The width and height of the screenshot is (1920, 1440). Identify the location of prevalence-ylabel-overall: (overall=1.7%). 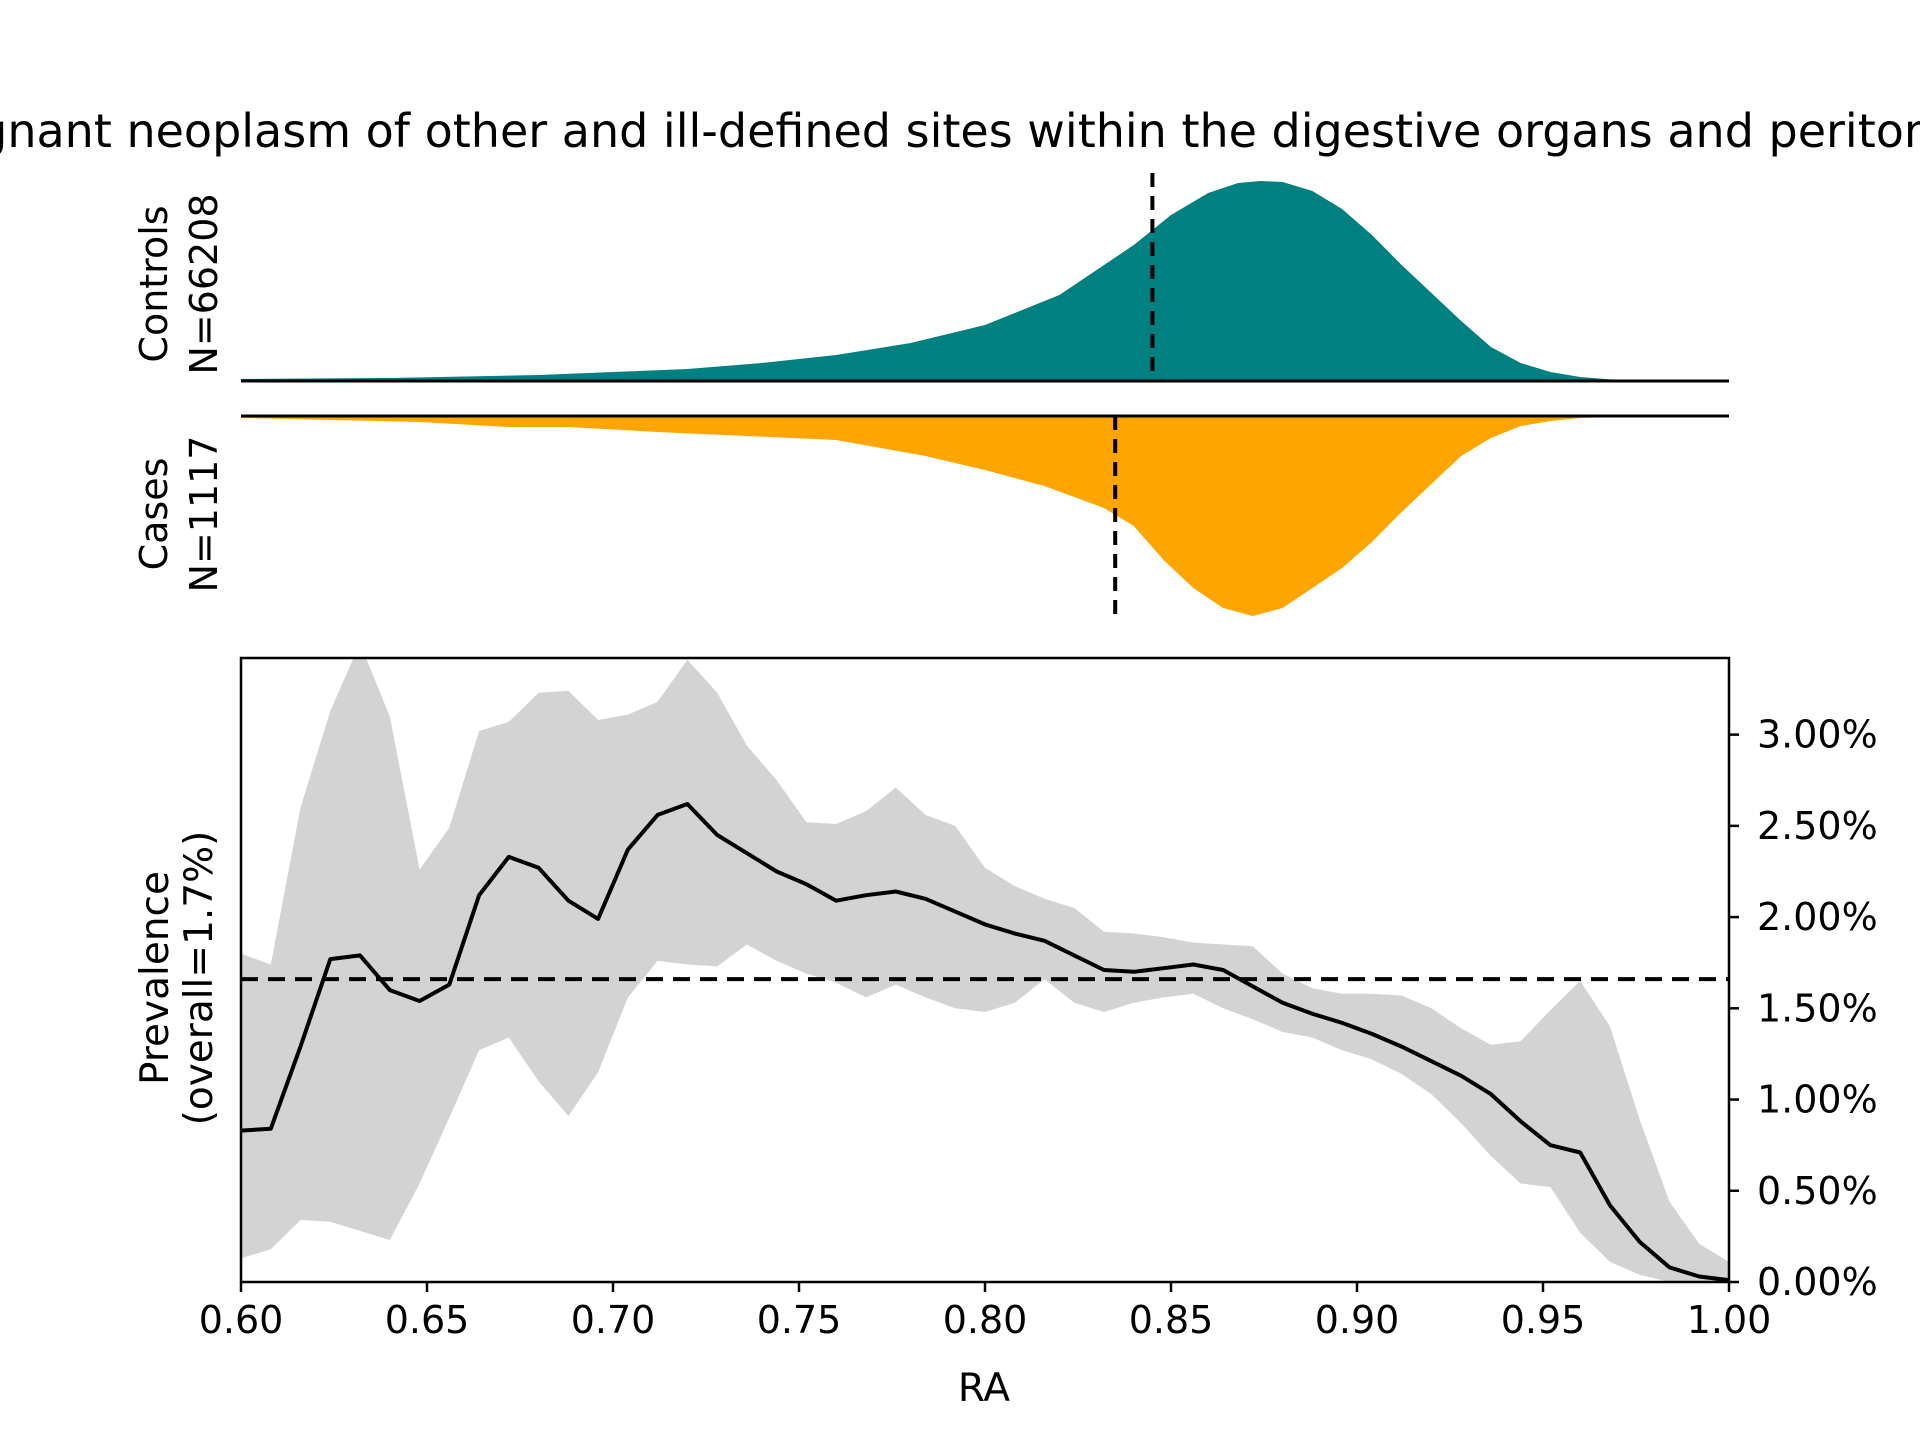
(199, 978).